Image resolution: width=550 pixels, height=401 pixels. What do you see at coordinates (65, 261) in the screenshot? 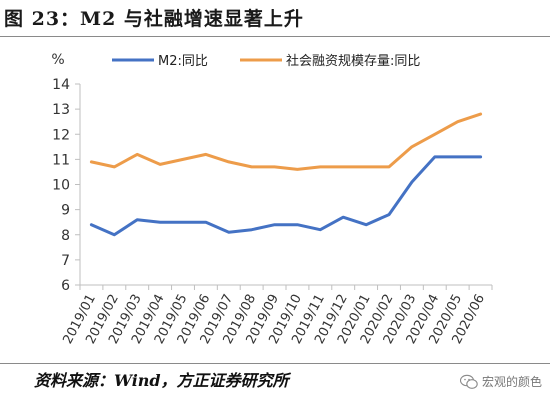
I see `y-tick-label: 7` at bounding box center [65, 261].